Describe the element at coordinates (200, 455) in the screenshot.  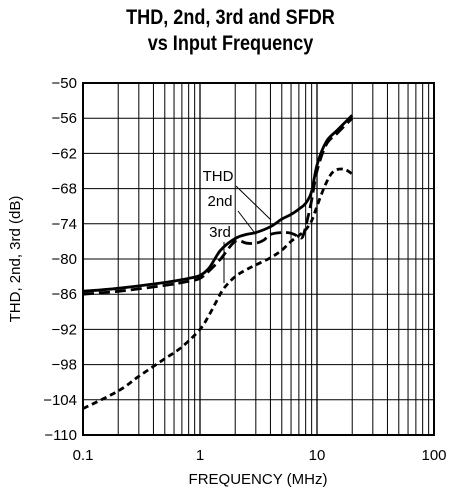
I see `x-tick-label: 1` at that location.